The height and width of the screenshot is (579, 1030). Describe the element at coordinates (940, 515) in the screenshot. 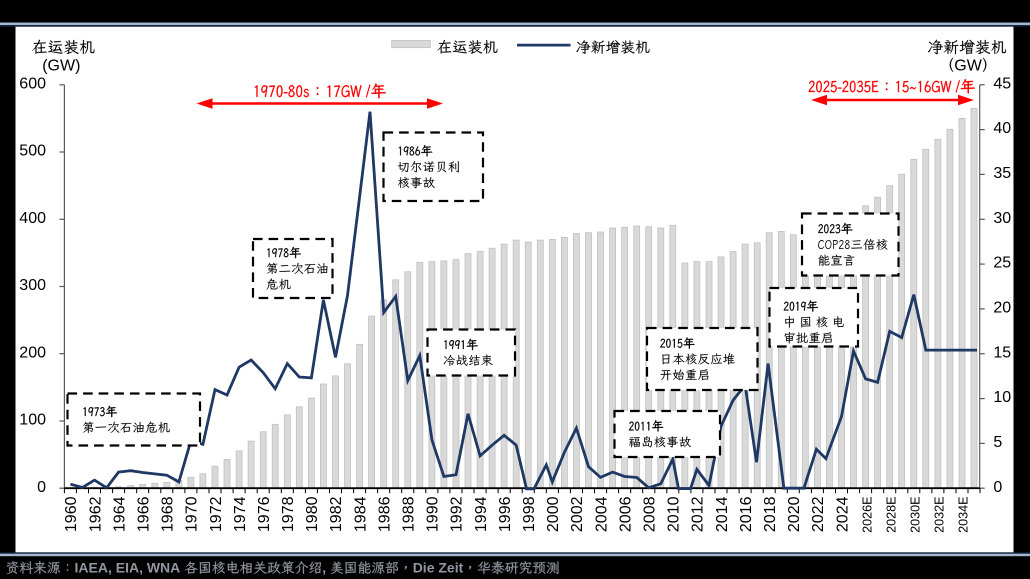

I see `svg-text: 2032E` at that location.